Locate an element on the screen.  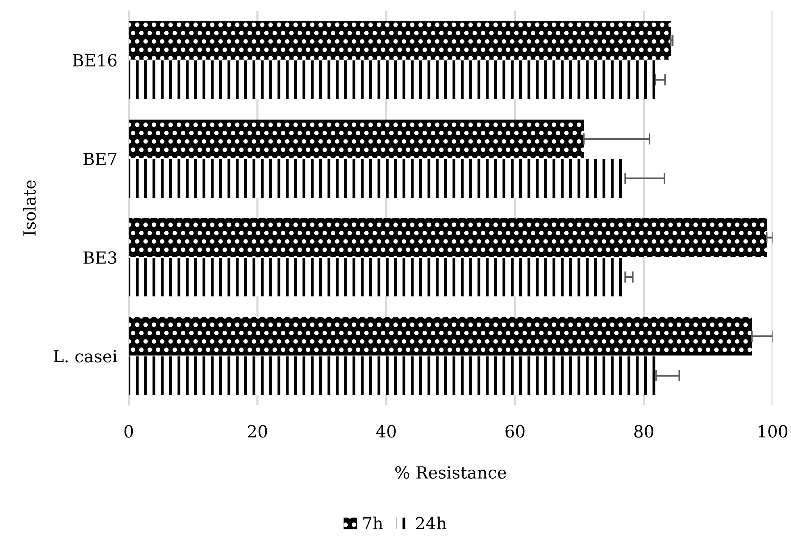
x-tick-label: 20 is located at coordinates (258, 431).